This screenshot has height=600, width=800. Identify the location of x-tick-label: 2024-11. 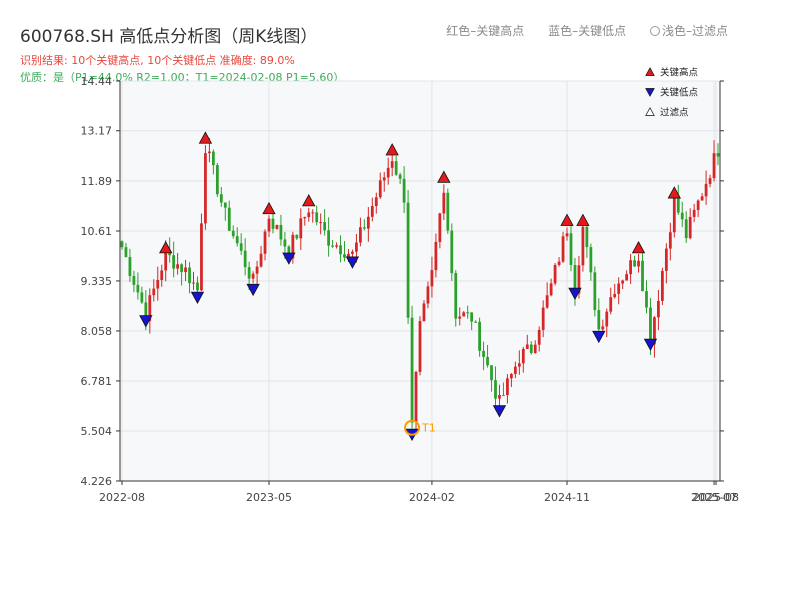
(567, 497).